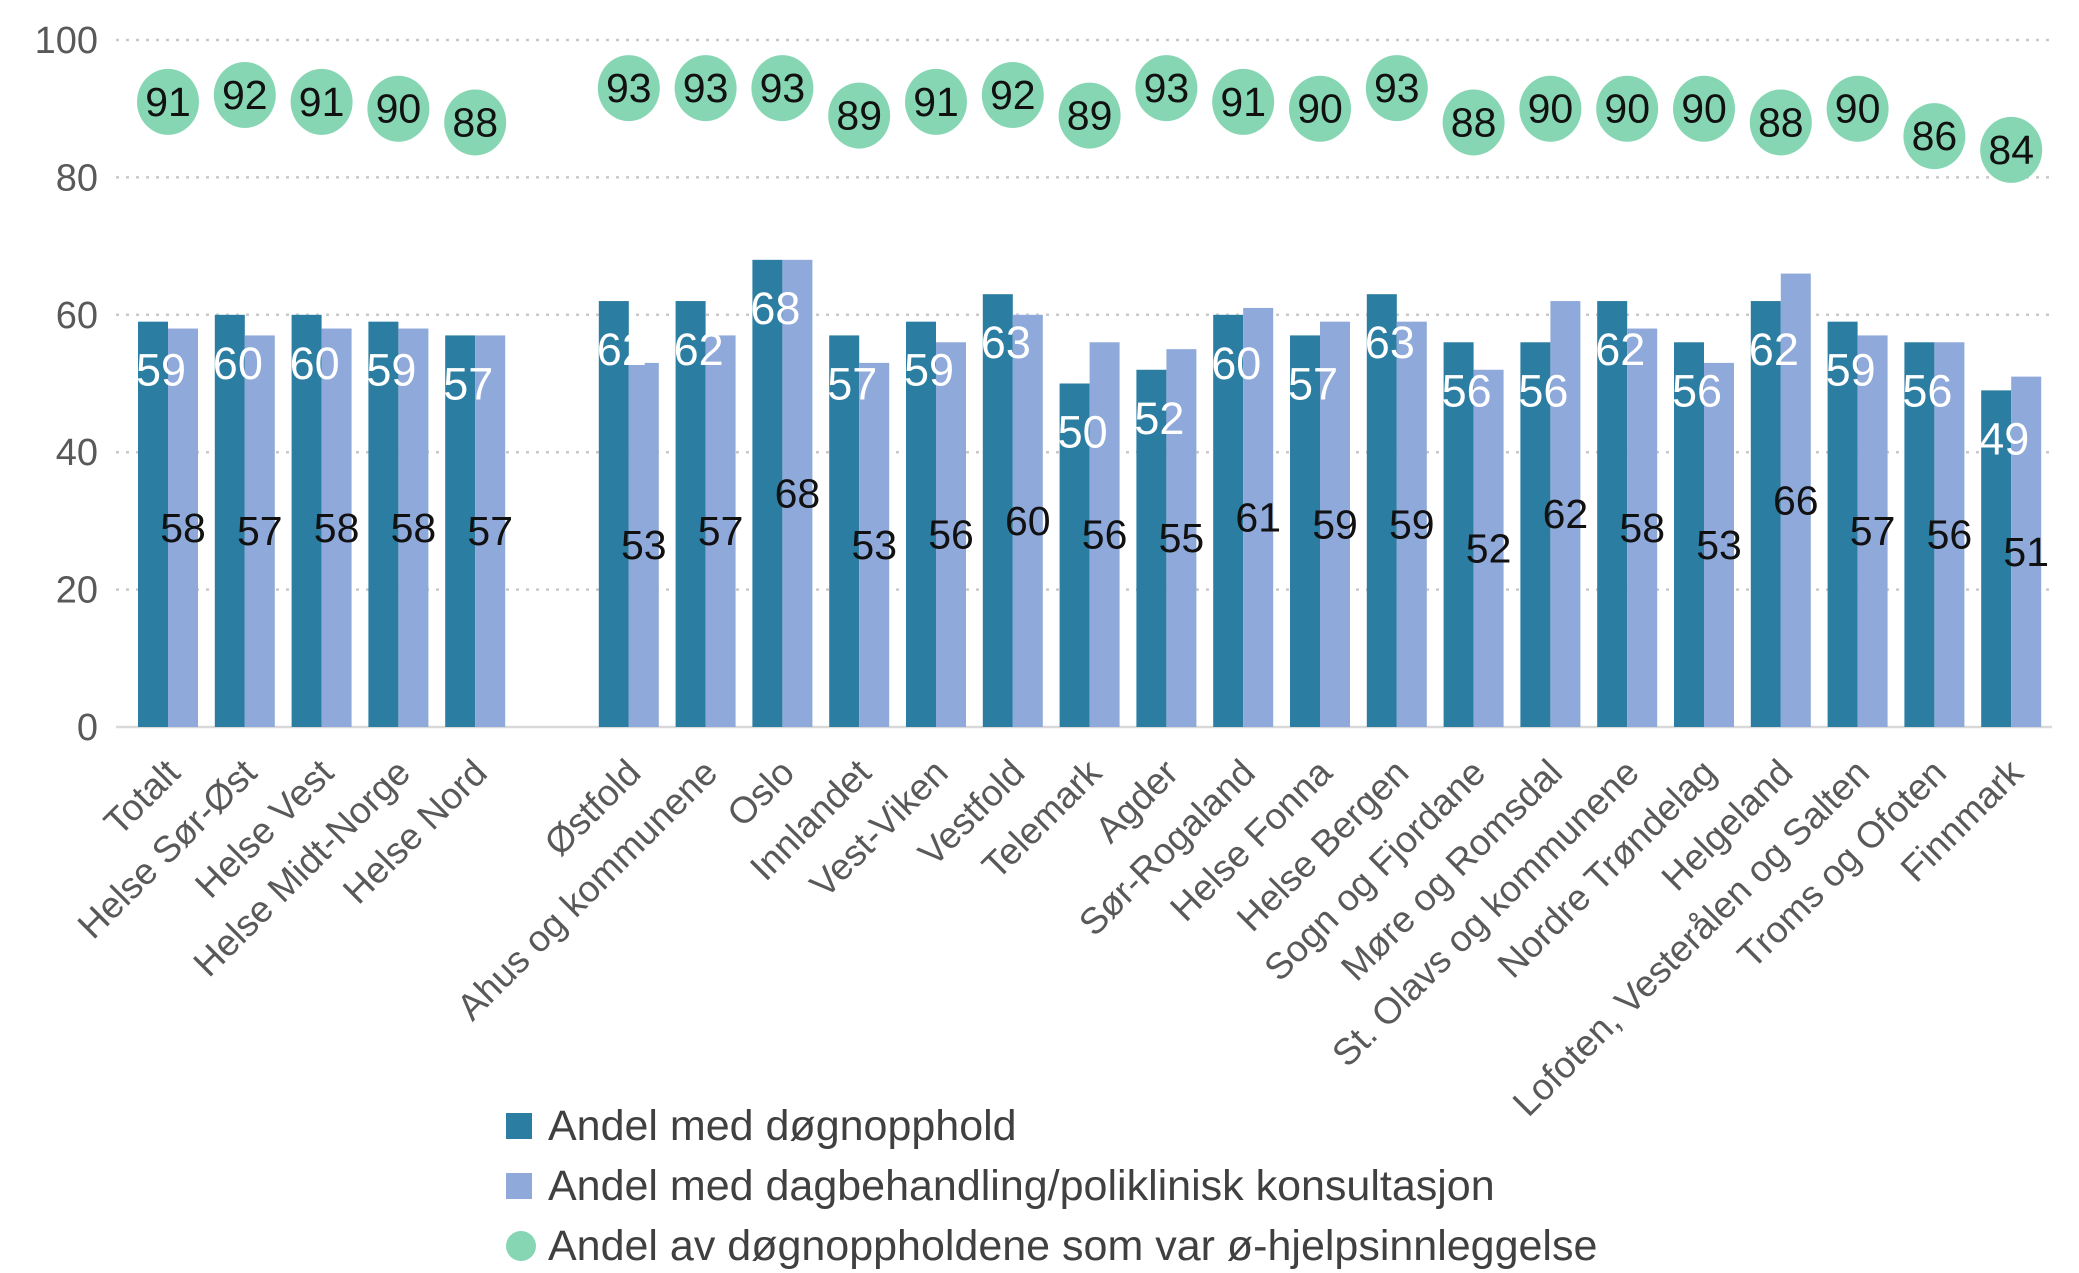 Image resolution: width=2079 pixels, height=1273 pixels. I want to click on bar-label-dagbehandling: 66, so click(1796, 500).